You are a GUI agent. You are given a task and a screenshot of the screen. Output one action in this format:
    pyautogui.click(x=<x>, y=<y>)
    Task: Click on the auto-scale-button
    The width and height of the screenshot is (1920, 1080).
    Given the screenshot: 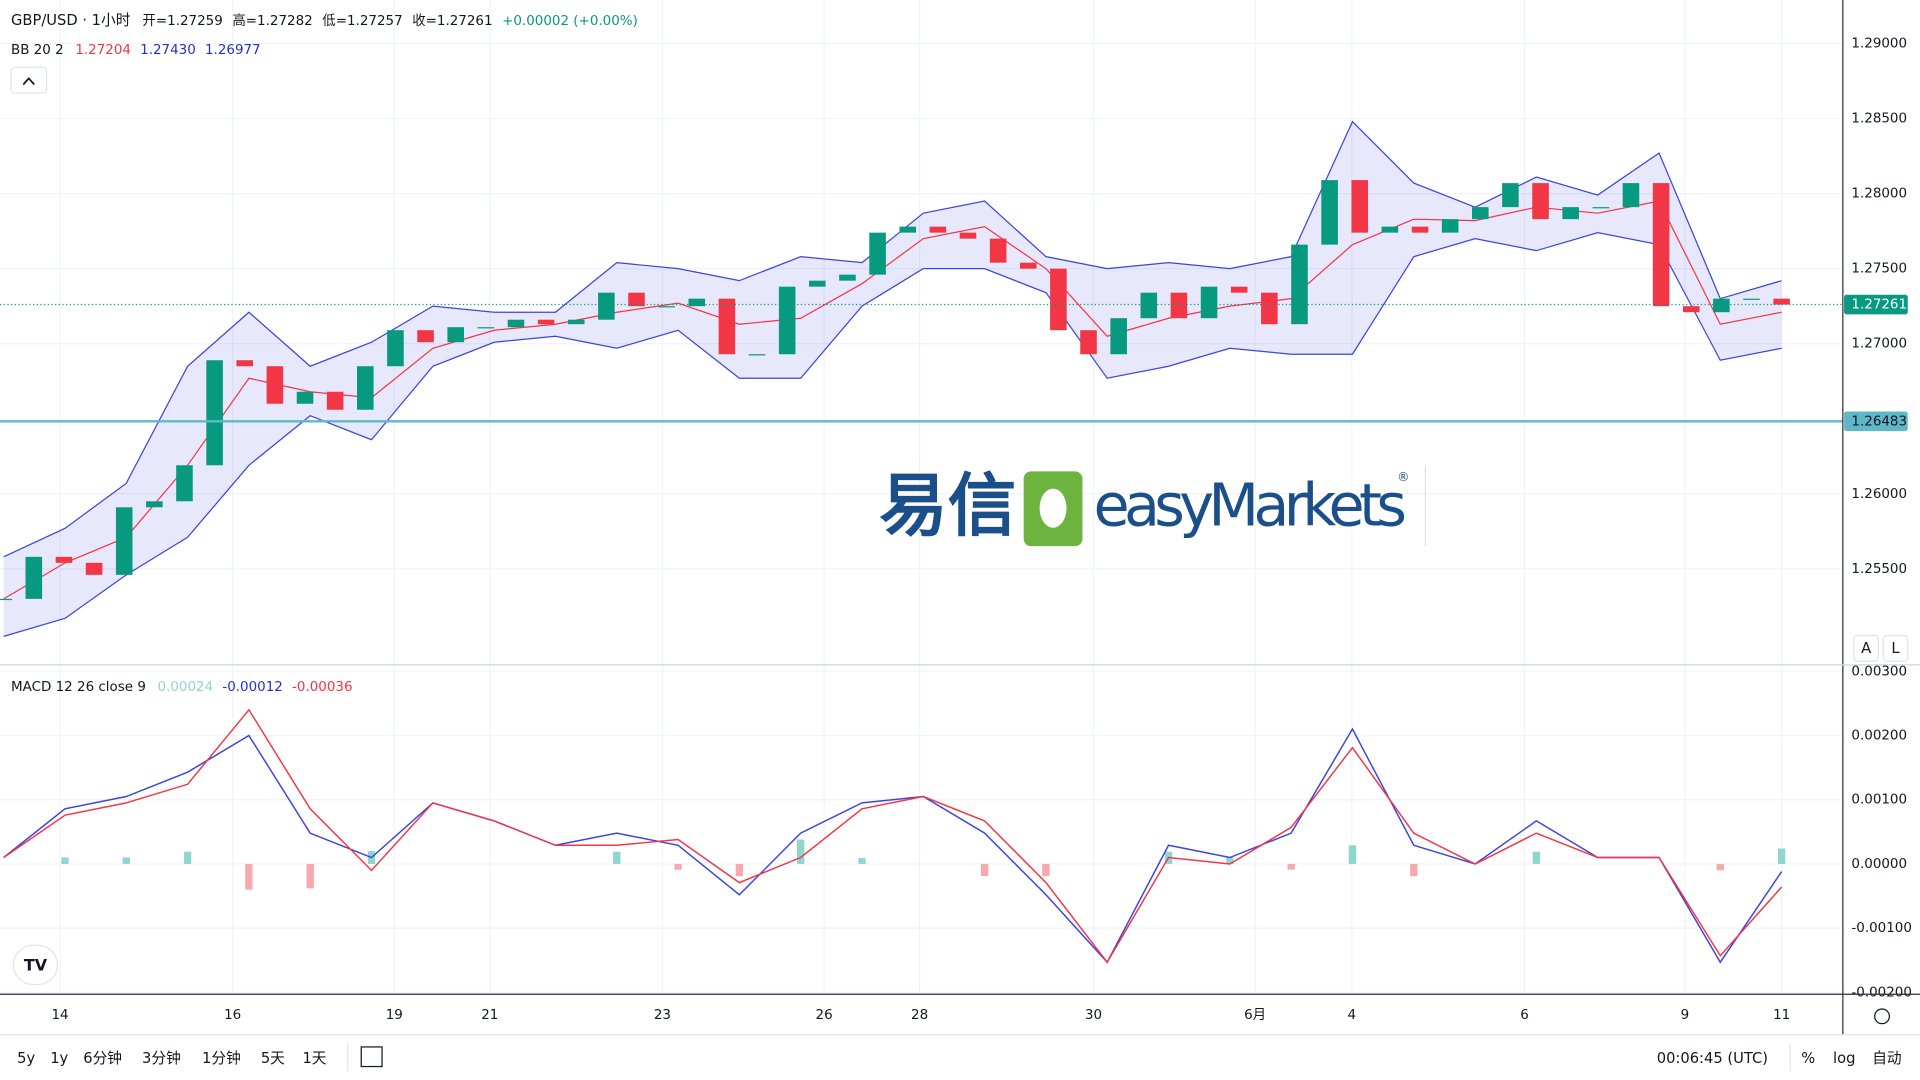 What is the action you would take?
    pyautogui.click(x=1866, y=648)
    